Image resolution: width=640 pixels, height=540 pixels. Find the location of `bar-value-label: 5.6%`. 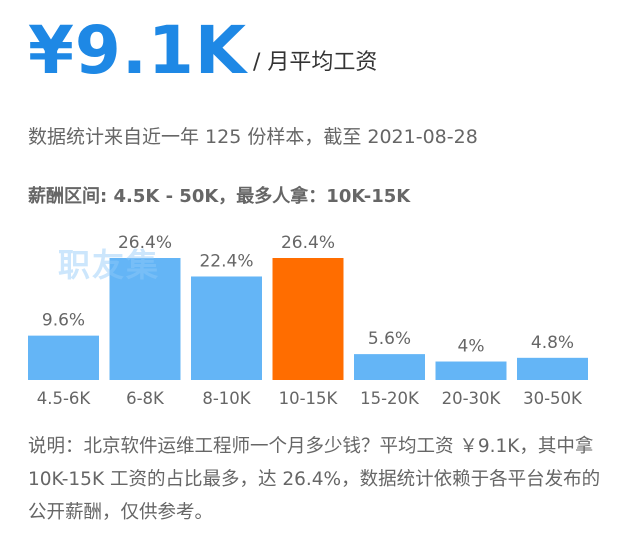

bar-value-label: 5.6% is located at coordinates (389, 339).